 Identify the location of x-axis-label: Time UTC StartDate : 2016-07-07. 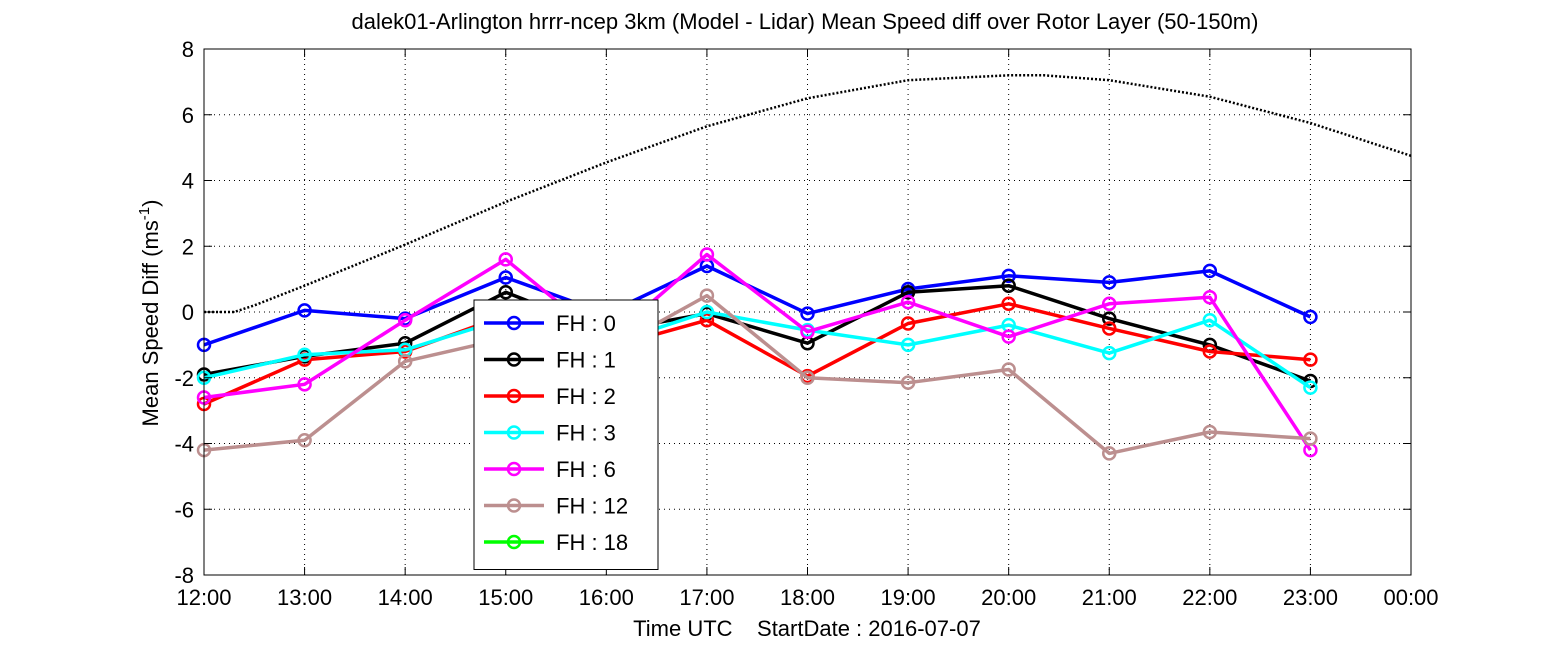
(807, 628).